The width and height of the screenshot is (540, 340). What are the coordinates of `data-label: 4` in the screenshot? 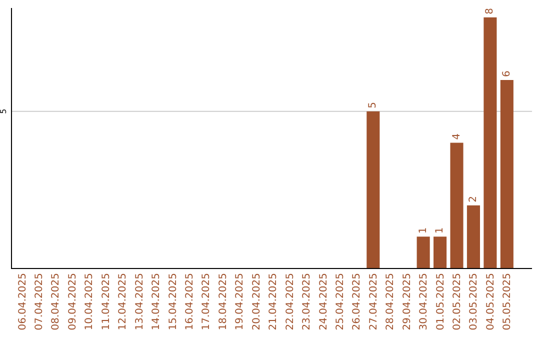 It's located at (456, 136).